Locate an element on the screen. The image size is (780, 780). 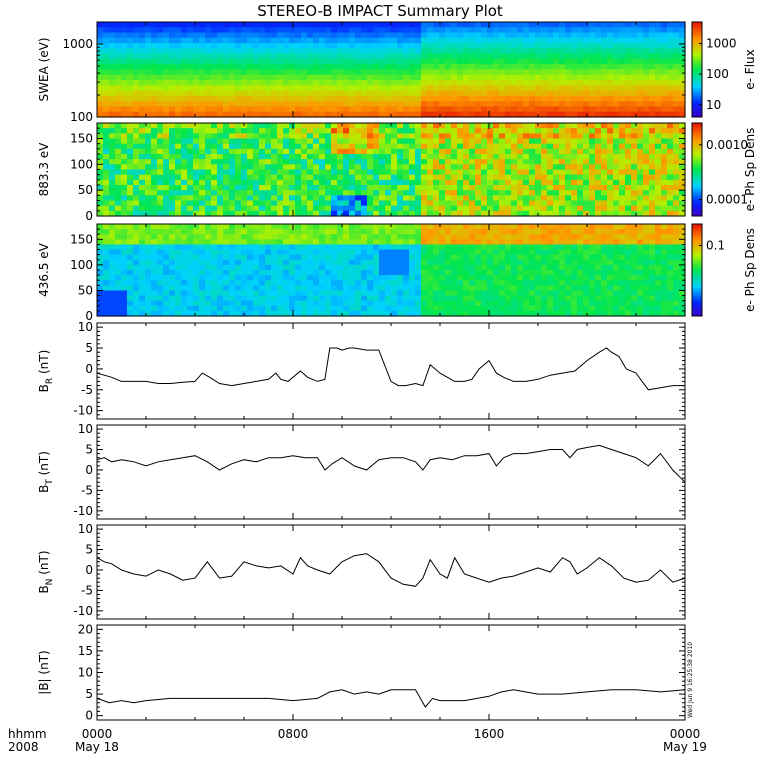
swea-colorbar-tick-label: 1000 is located at coordinates (721, 43).